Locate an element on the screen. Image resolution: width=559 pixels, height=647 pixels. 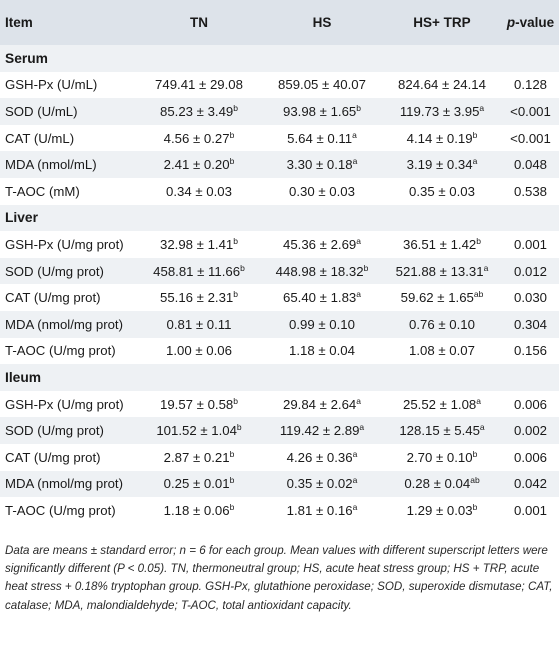
cell-tn: 55.16 ± 2.31b is located at coordinates (199, 297).